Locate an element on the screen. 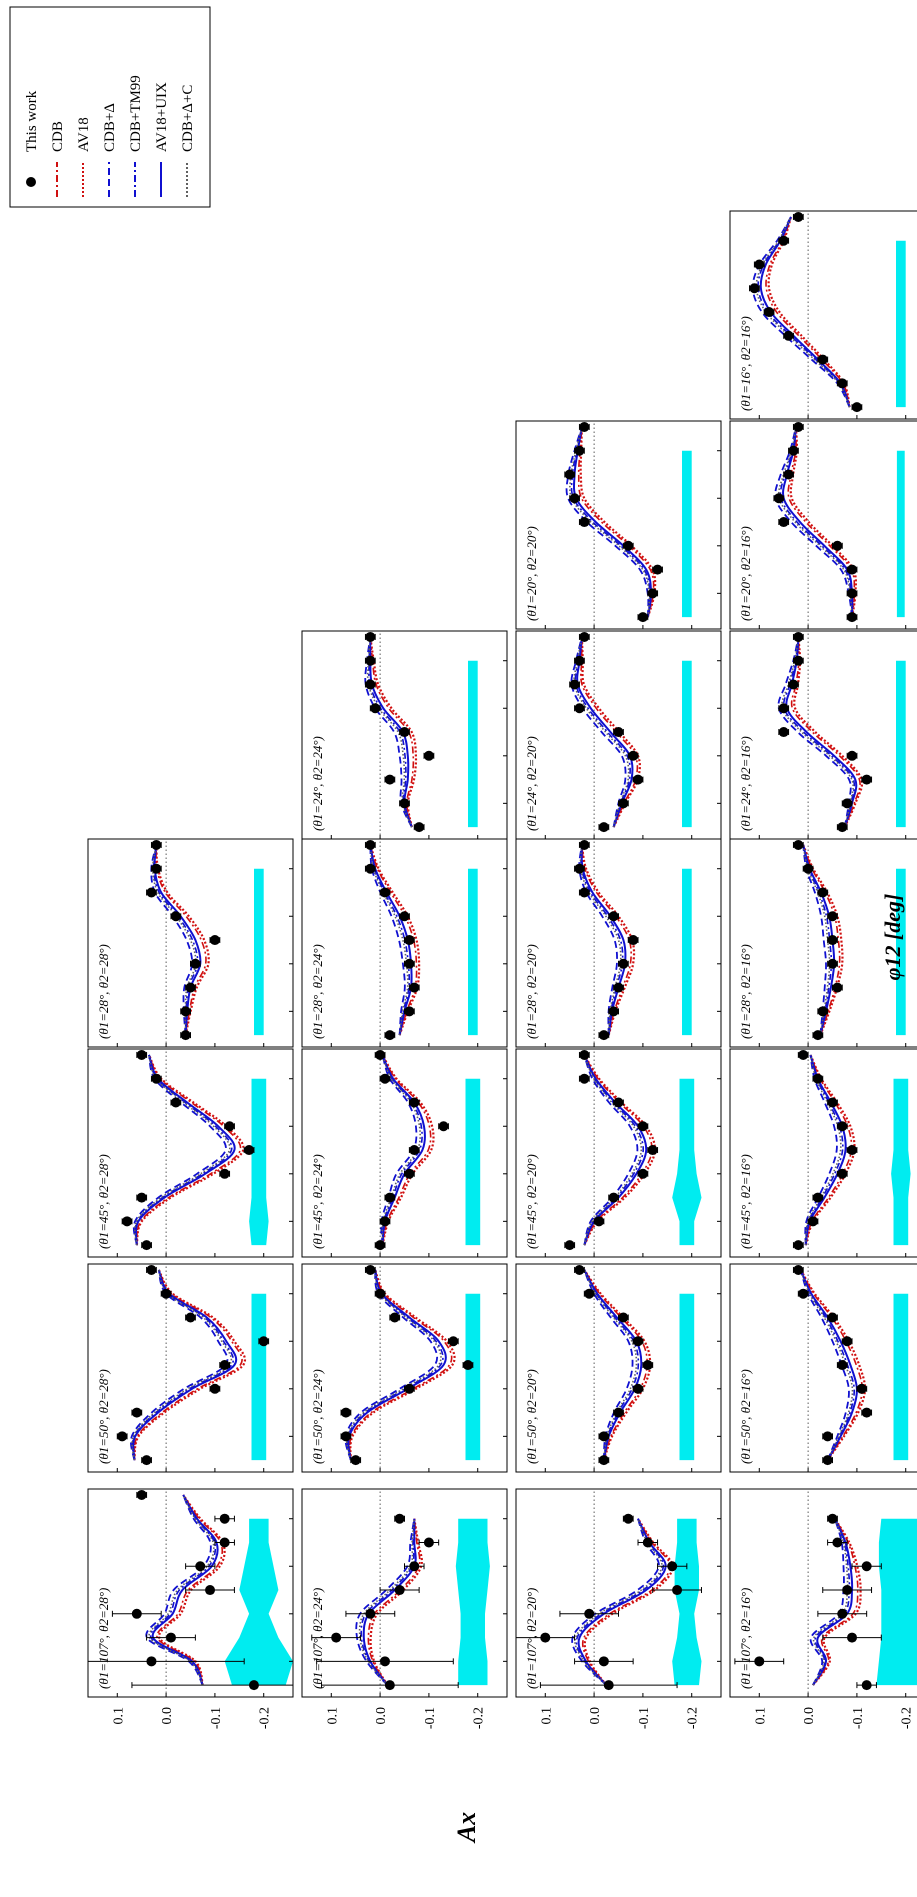 This screenshot has width=917, height=1897. panel-45-28: (θ1=45°, θ2=28°) is located at coordinates (190, 1153).